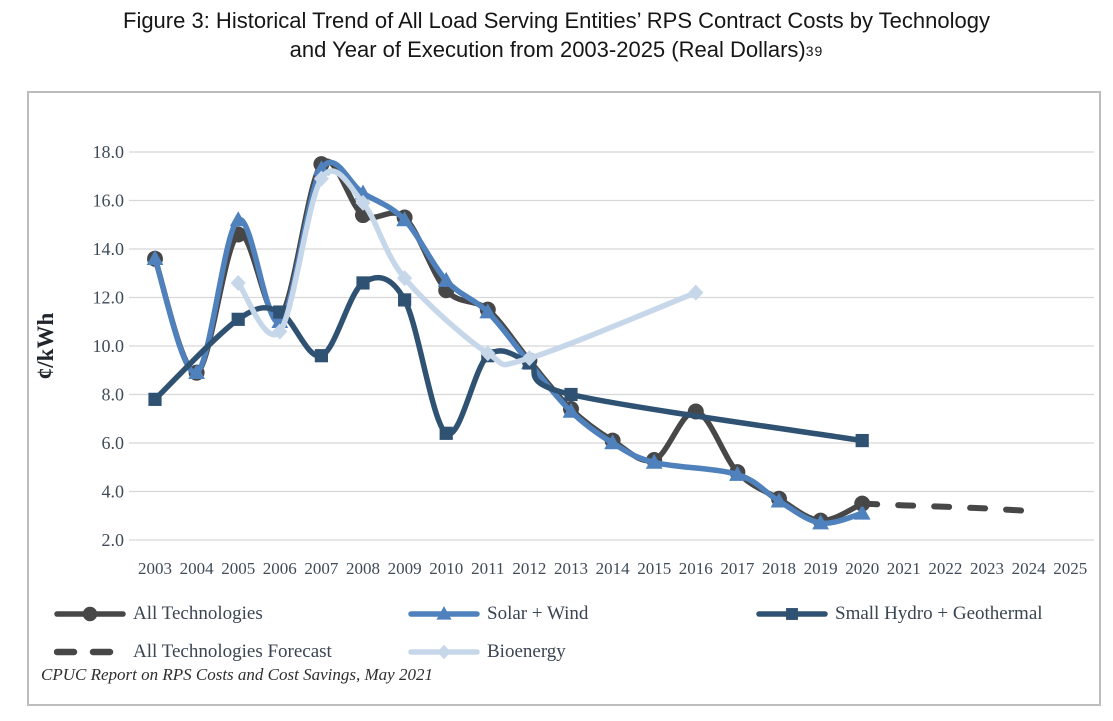 The image size is (1113, 721). I want to click on svg-text: 6.0, so click(113, 443).